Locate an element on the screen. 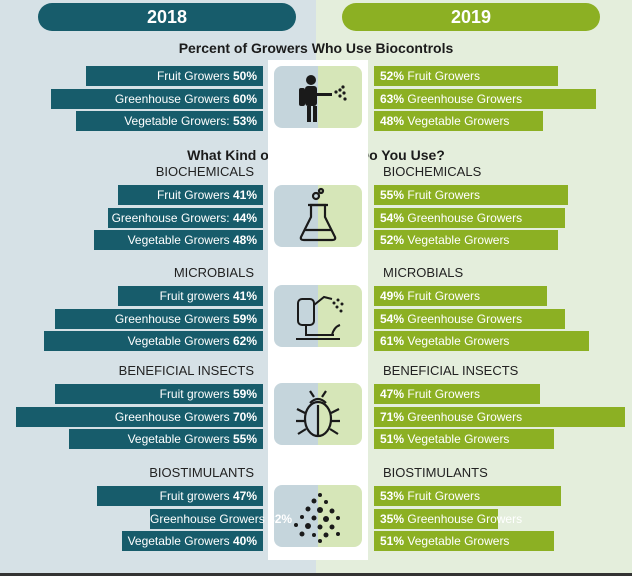  bar-2018: Fruit Growers 41% is located at coordinates (190, 195).